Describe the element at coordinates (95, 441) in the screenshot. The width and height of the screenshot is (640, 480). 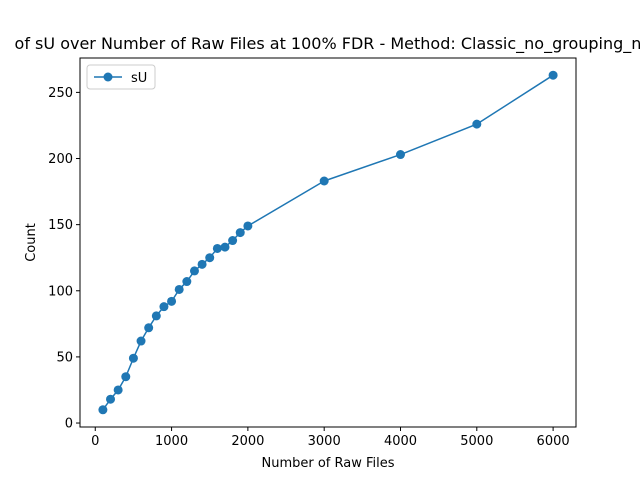
I see `x-tick-label: 0` at that location.